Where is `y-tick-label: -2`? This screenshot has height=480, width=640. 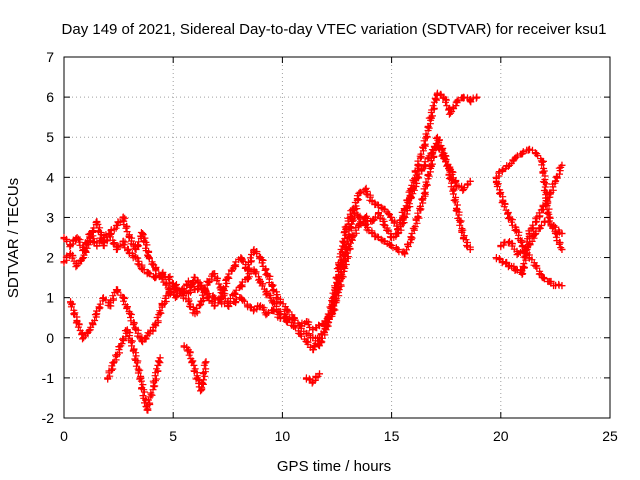
y-tick-label: -2 is located at coordinates (48, 418).